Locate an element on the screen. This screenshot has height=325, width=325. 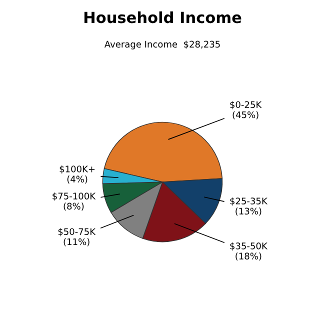
slice-label: $50-75K is located at coordinates (77, 232).